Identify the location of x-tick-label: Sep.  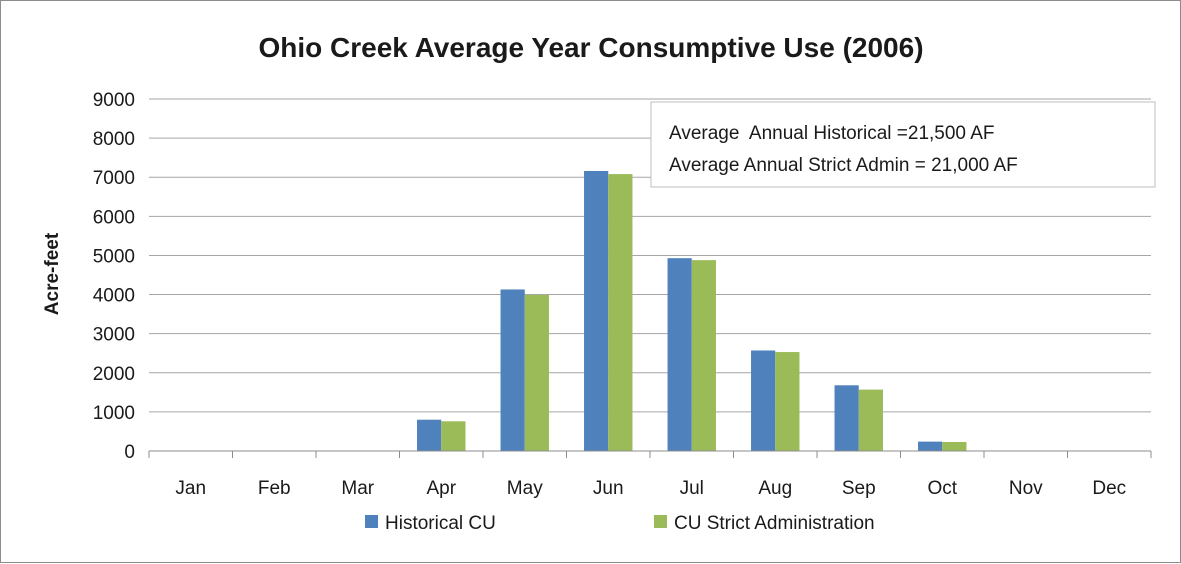
(859, 488).